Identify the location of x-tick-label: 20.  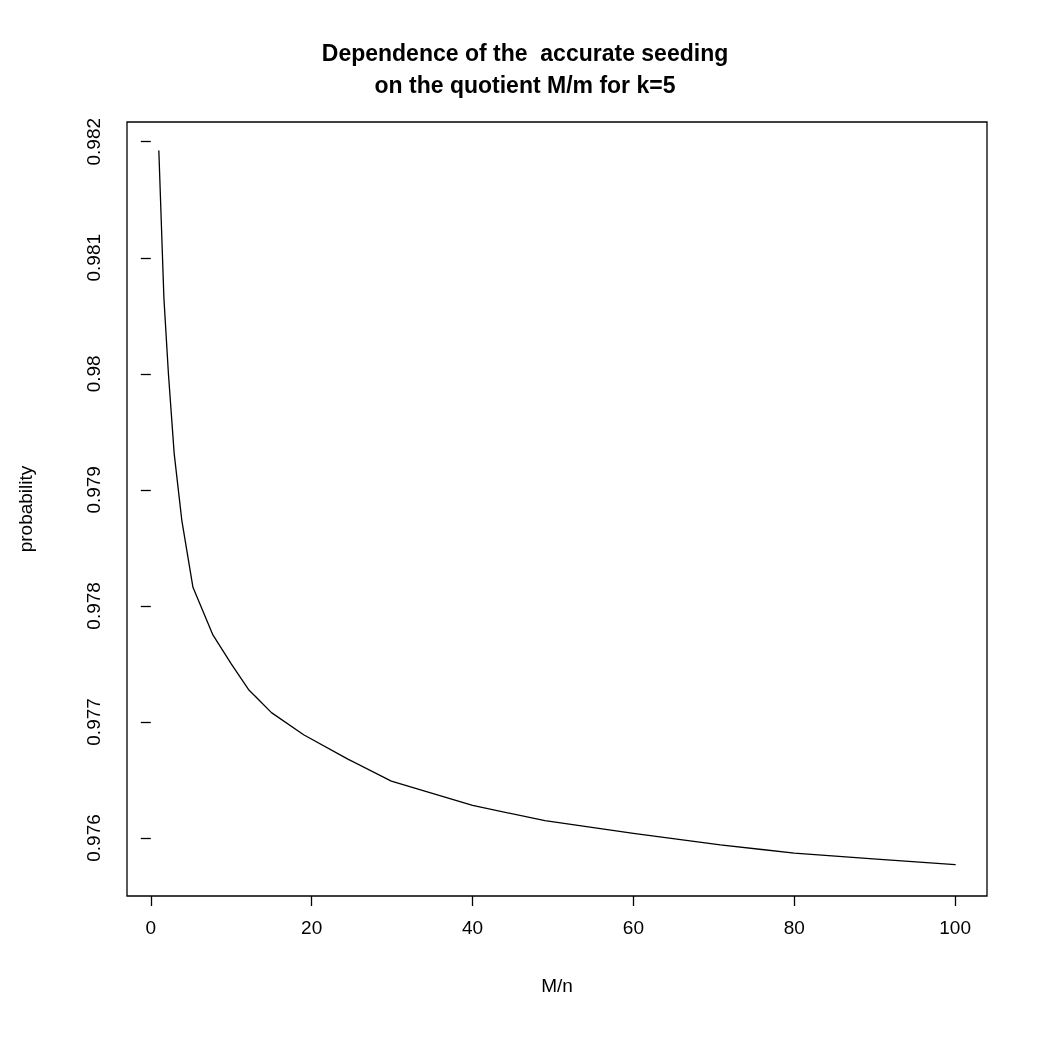
(312, 927).